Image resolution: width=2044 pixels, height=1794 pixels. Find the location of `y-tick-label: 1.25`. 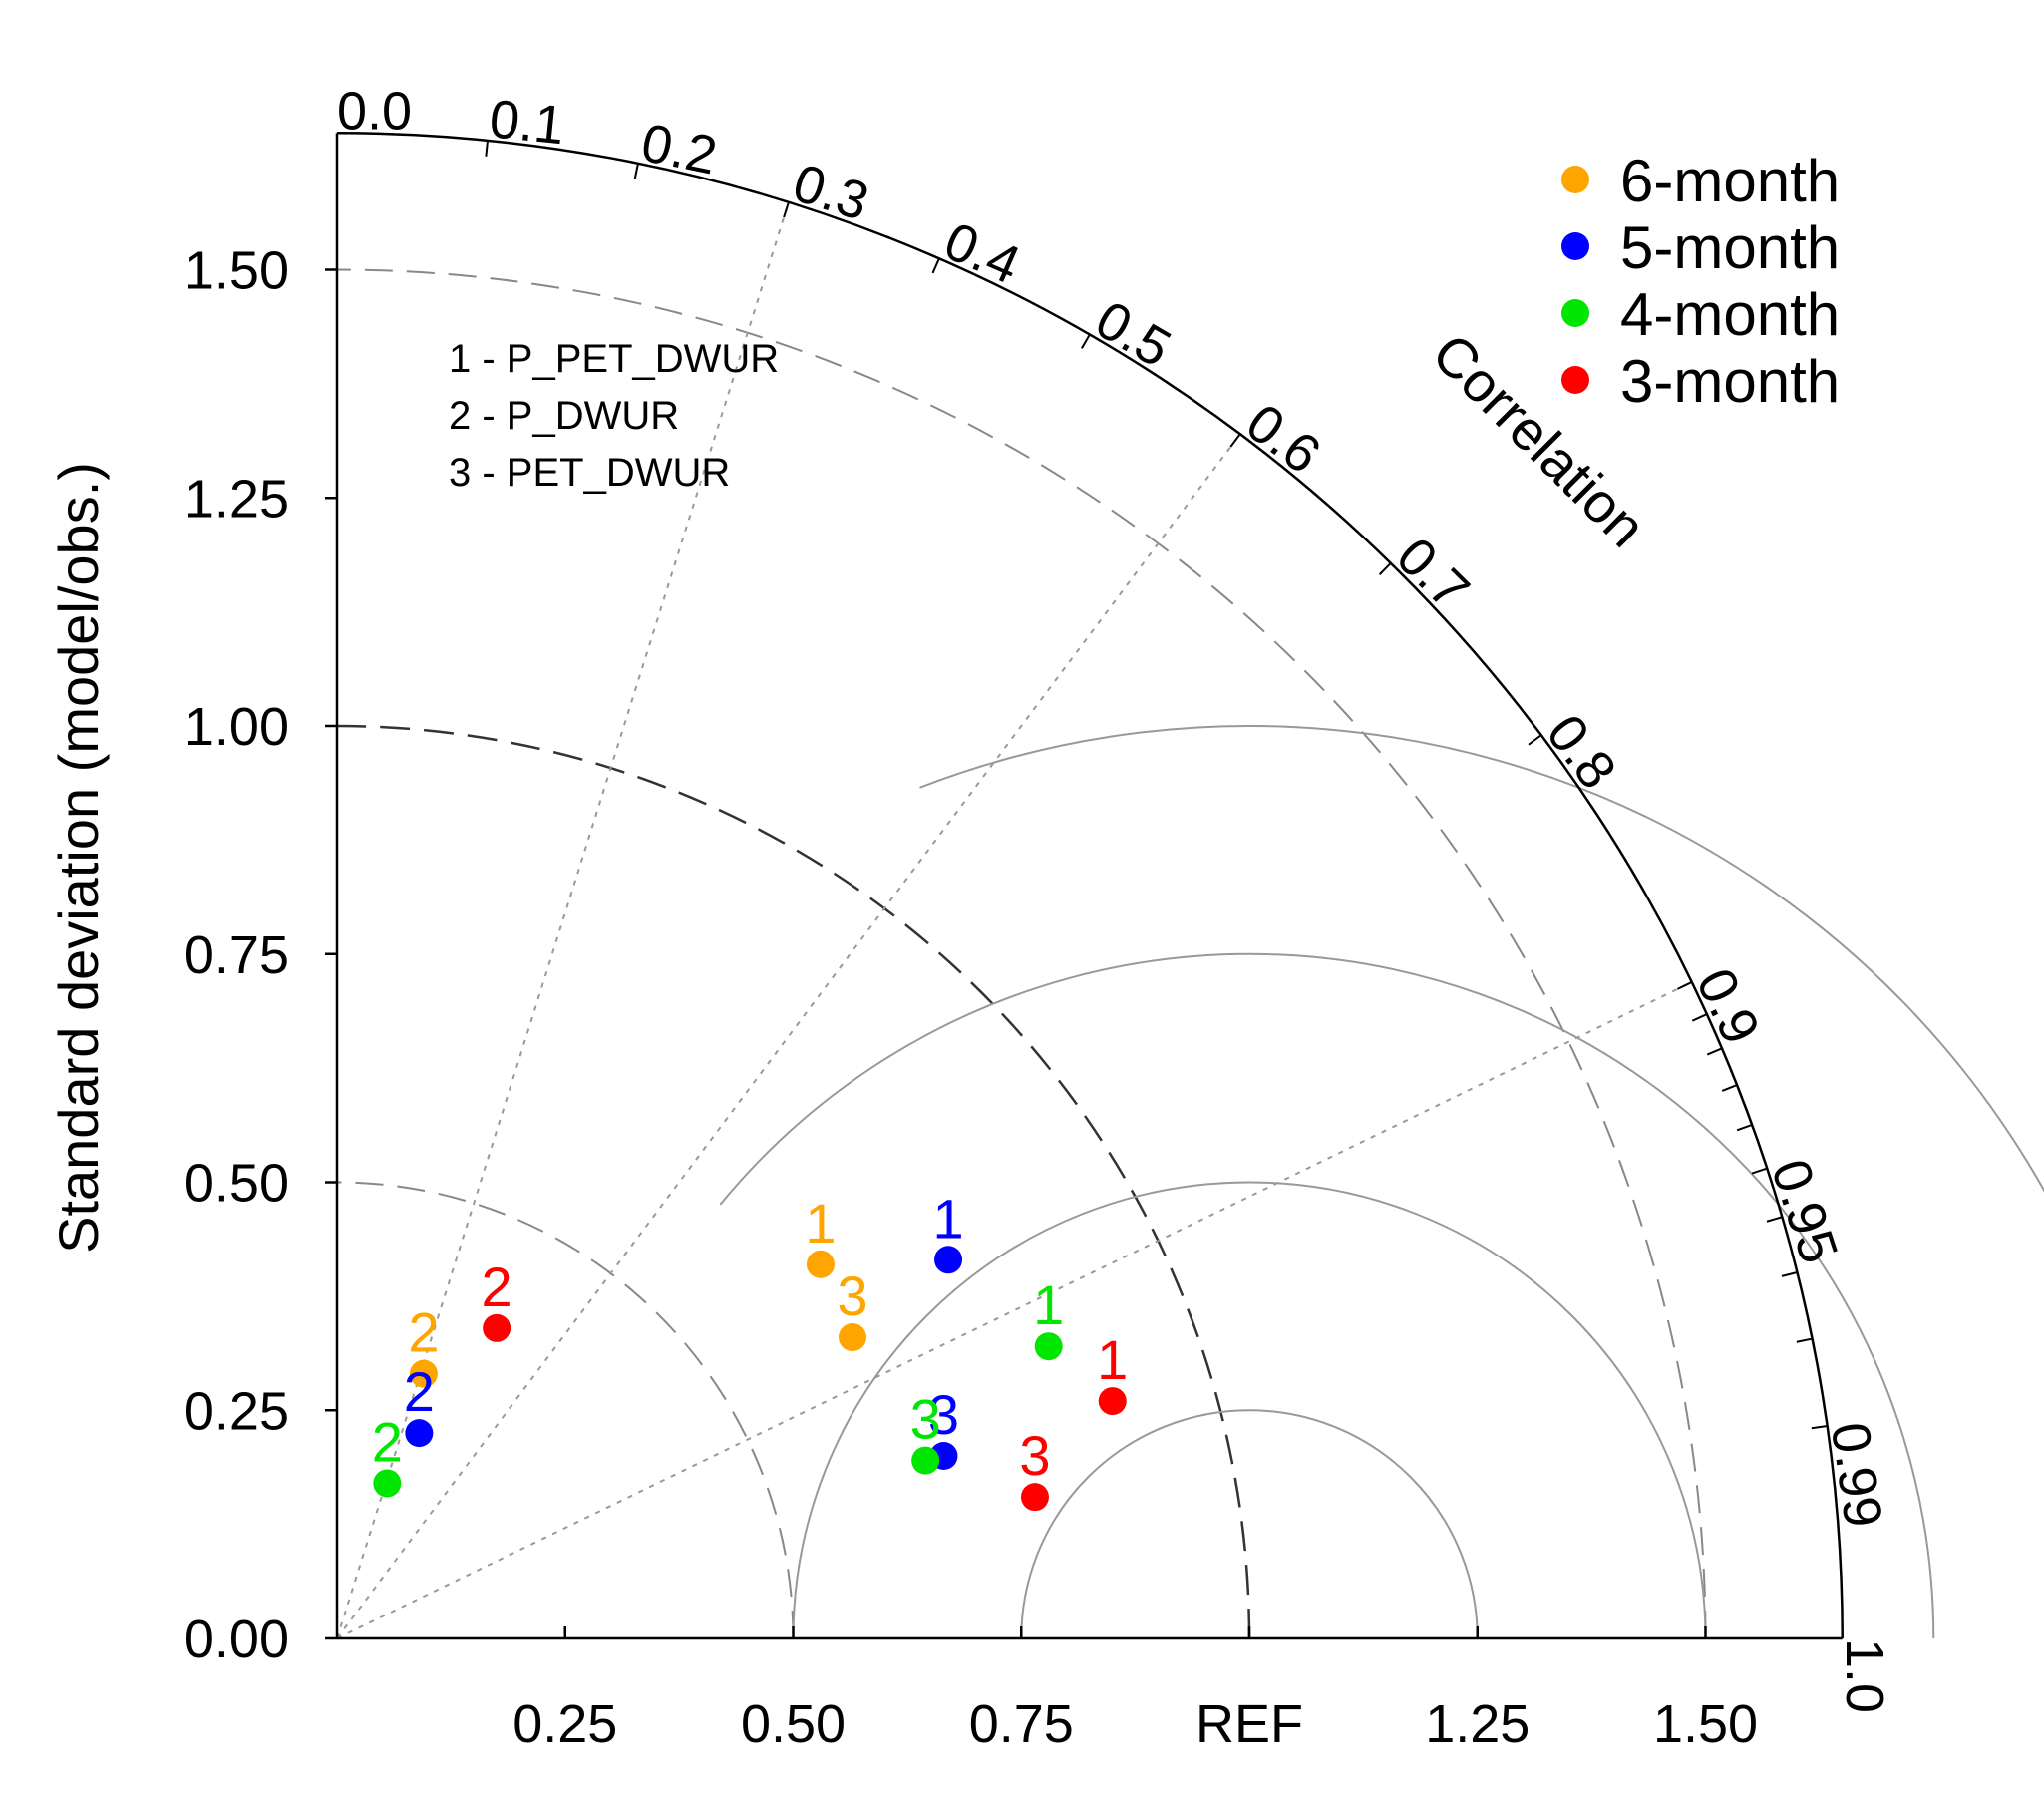

y-tick-label: 1.25 is located at coordinates (236, 499).